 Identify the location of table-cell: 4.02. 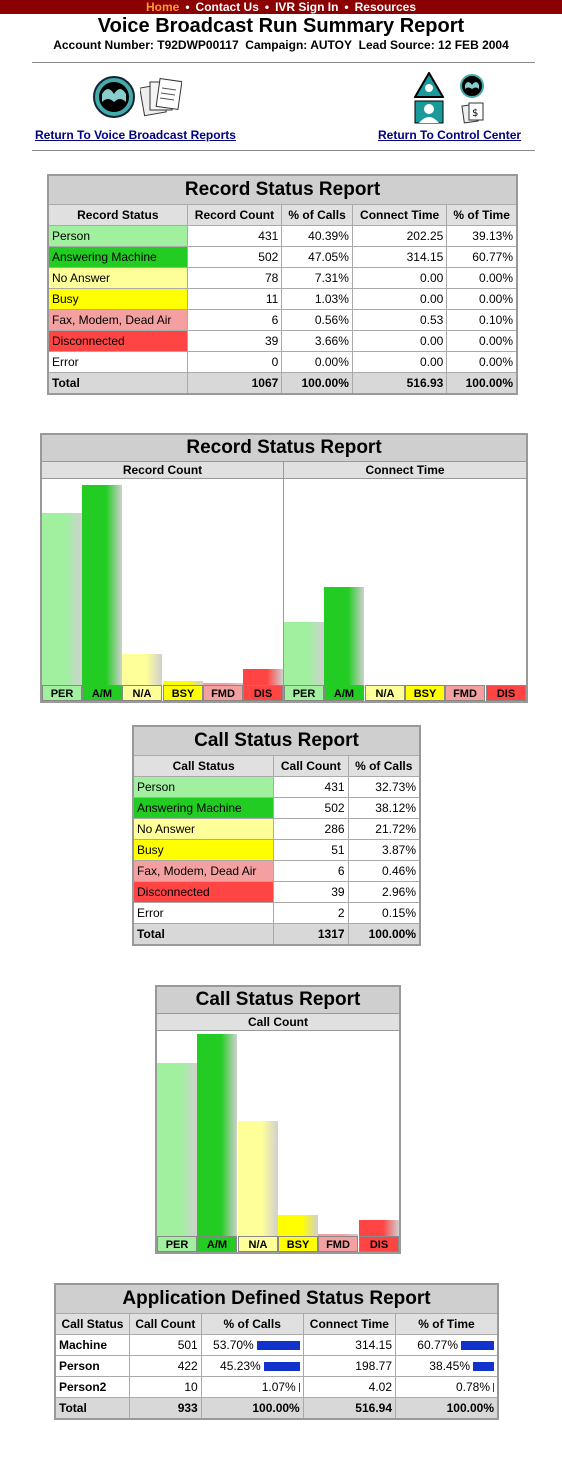
(349, 1387).